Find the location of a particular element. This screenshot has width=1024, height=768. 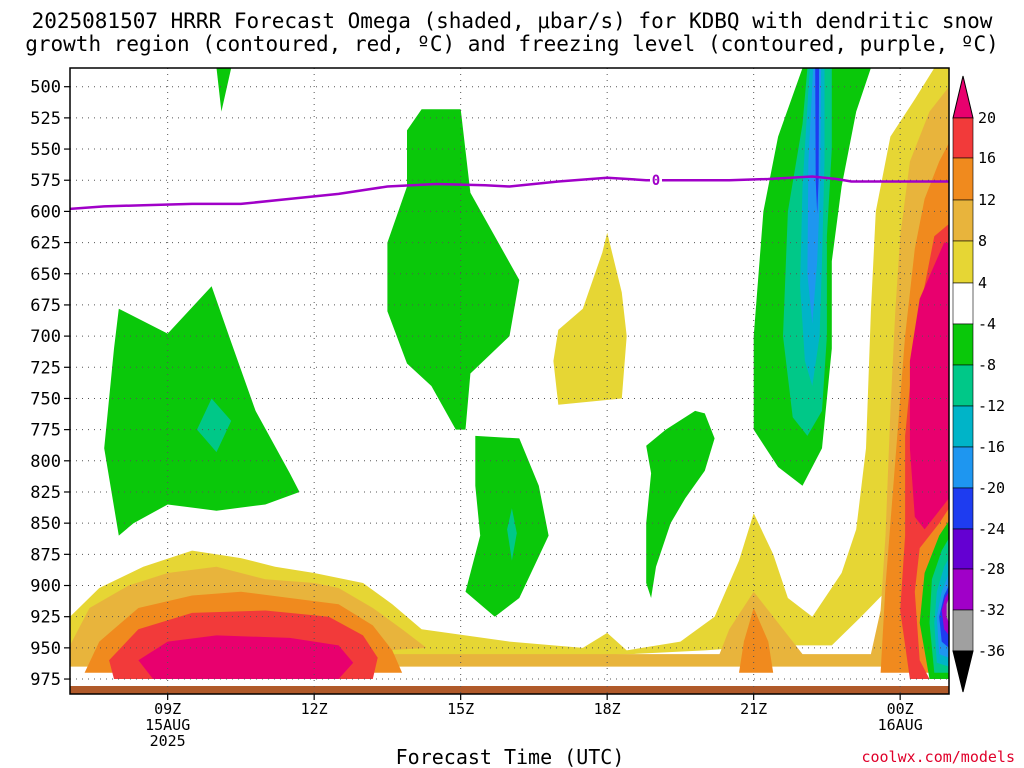

credit-text: coolwx.com/models is located at coordinates (938, 757).